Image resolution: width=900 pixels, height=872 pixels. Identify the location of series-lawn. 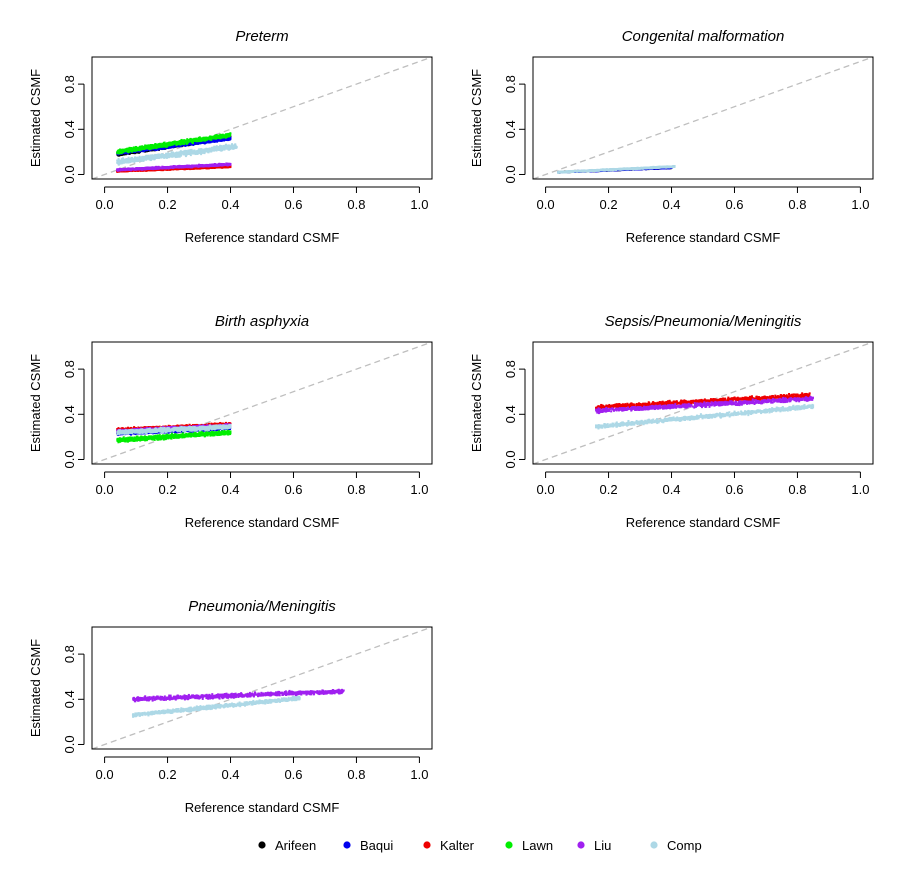
(174, 143).